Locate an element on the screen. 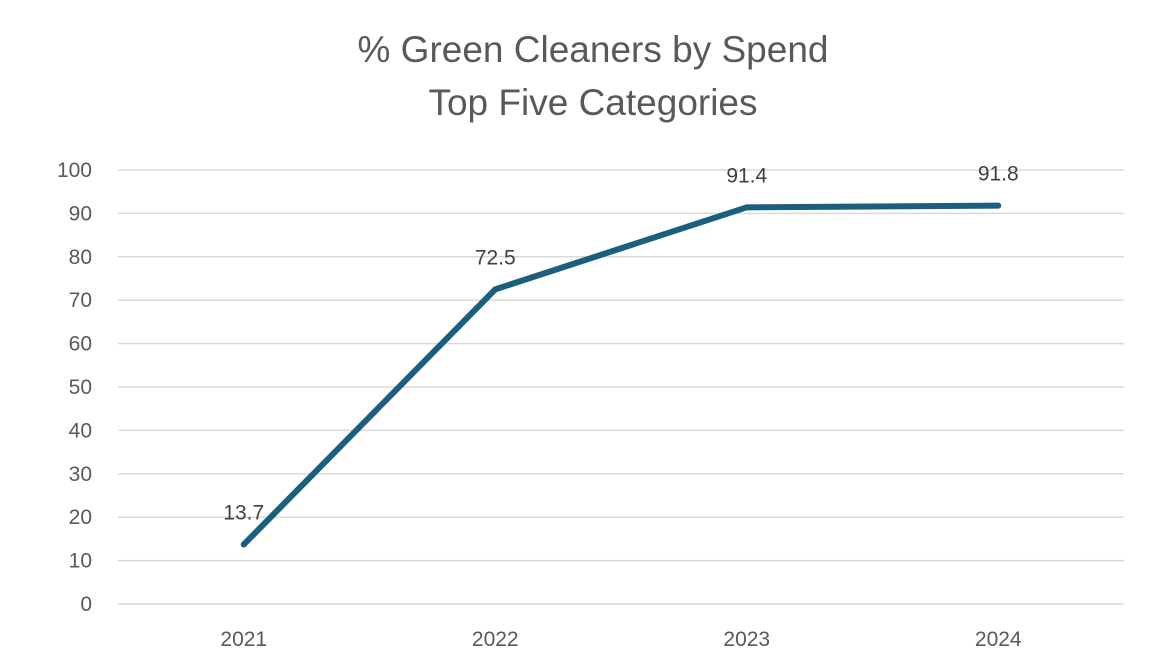 The height and width of the screenshot is (657, 1162). x-tick-label: 2024 is located at coordinates (998, 639).